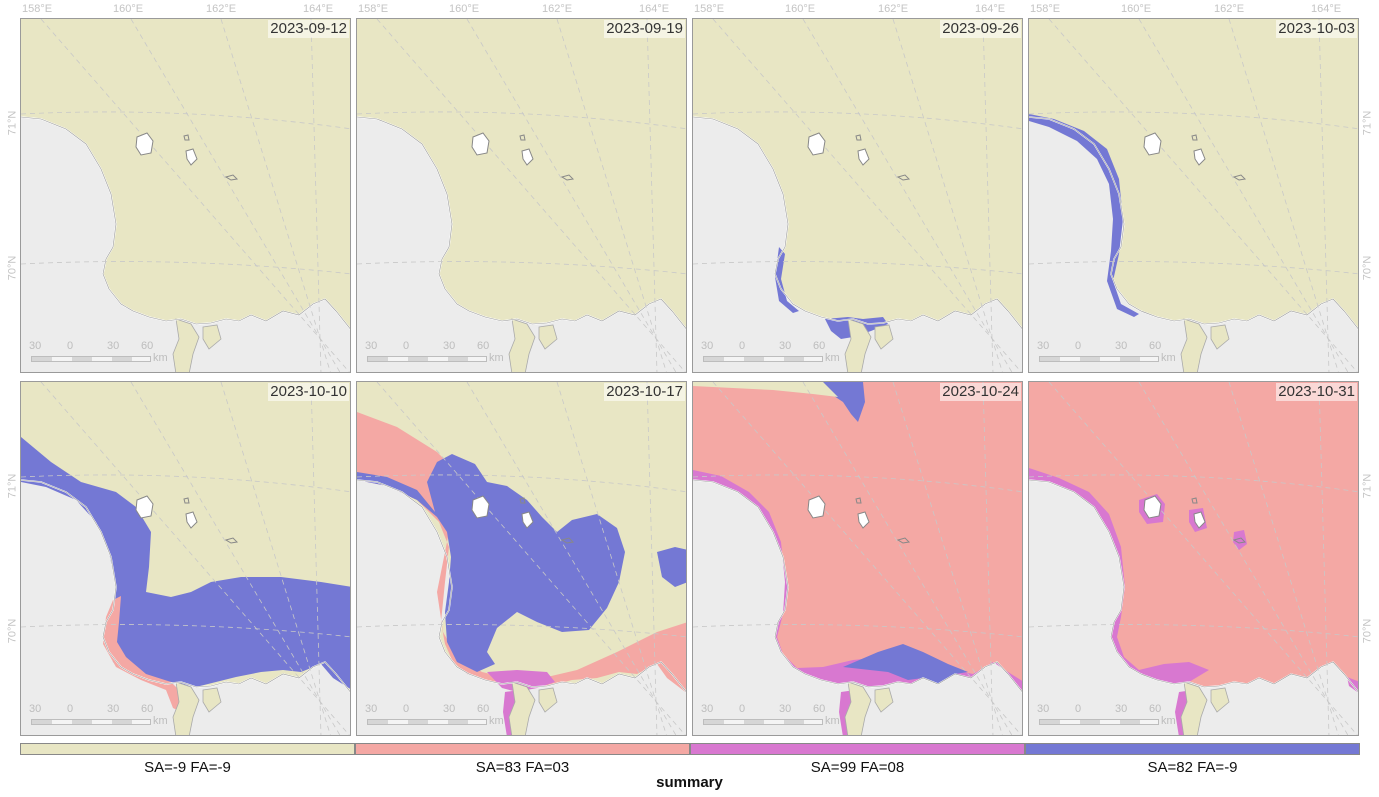 The height and width of the screenshot is (797, 1379). I want to click on map-panel: 2023-10-31 30 0 30 60 km, so click(1193, 558).